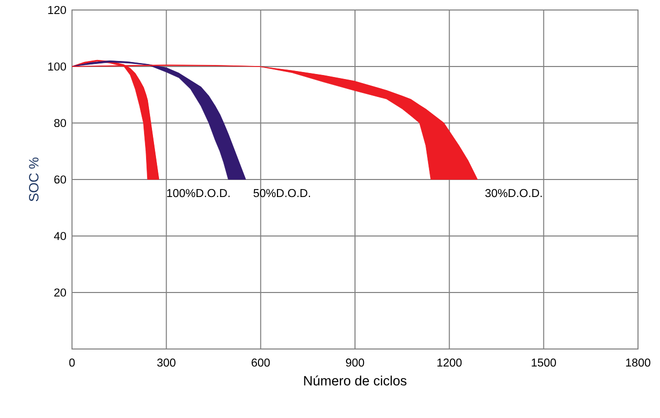 Image resolution: width=660 pixels, height=418 pixels. I want to click on series-label: 50%D.O.D., so click(282, 193).